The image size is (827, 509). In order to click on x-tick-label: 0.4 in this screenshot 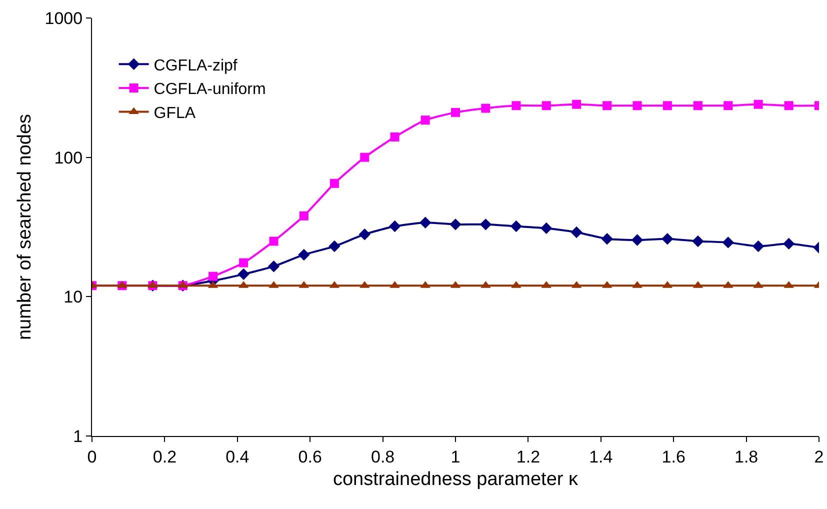, I will do `click(238, 456)`.